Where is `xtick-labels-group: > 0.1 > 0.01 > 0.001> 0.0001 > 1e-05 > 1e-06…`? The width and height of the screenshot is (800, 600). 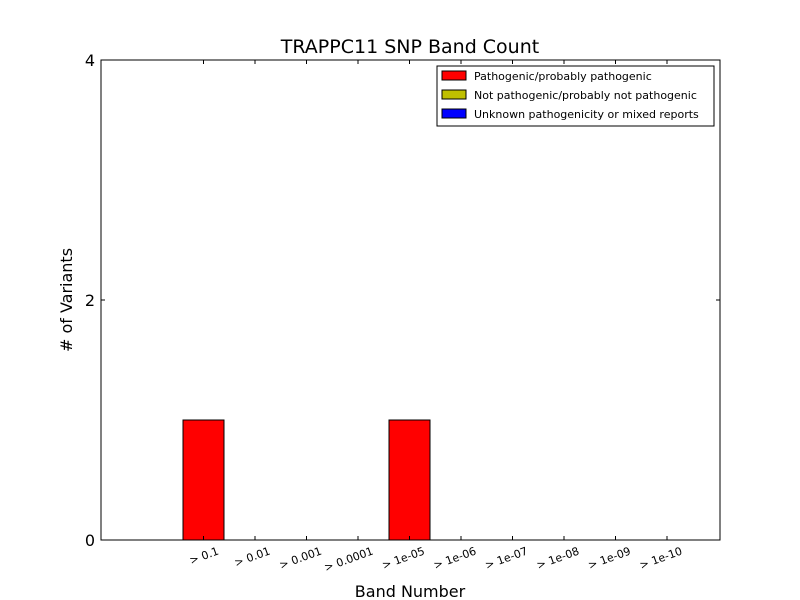 xtick-labels-group: > 0.1 > 0.01 > 0.001> 0.0001 > 1e-05 > 1e-06… is located at coordinates (436, 560).